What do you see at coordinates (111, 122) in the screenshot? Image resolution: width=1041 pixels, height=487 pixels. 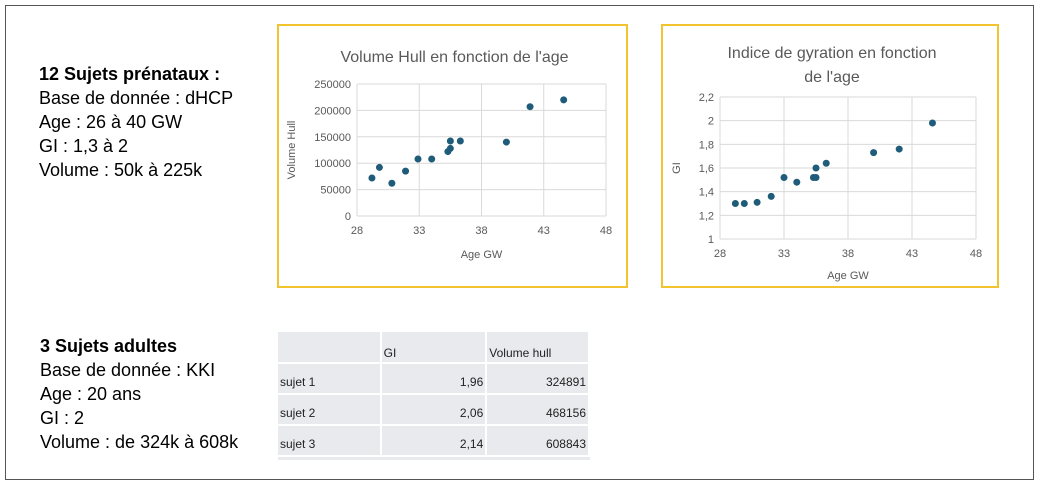 I see `prenatal-age: Age : 26 à 40 GW` at bounding box center [111, 122].